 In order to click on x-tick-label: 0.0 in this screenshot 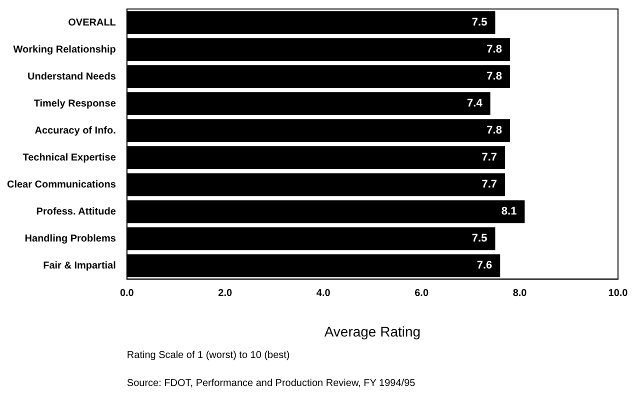, I will do `click(127, 293)`.